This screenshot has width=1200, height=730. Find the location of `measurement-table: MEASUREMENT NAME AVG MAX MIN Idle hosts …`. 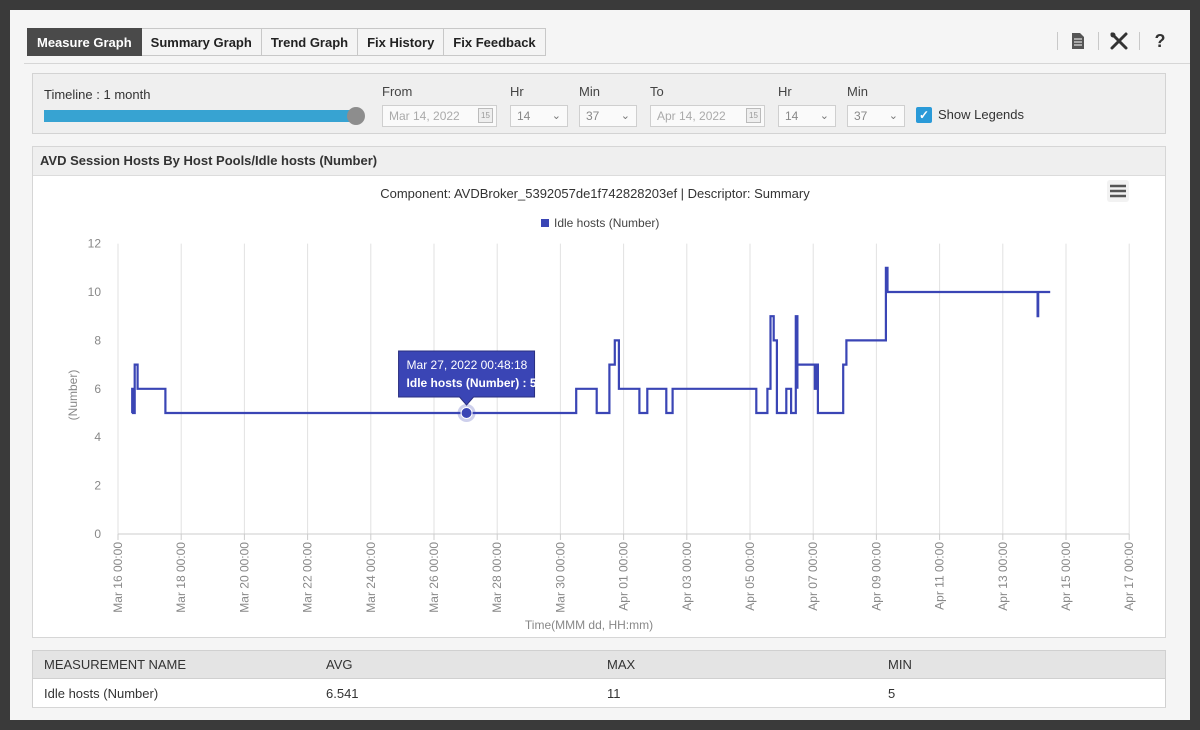

measurement-table: MEASUREMENT NAME AVG MAX MIN Idle hosts … is located at coordinates (599, 679).